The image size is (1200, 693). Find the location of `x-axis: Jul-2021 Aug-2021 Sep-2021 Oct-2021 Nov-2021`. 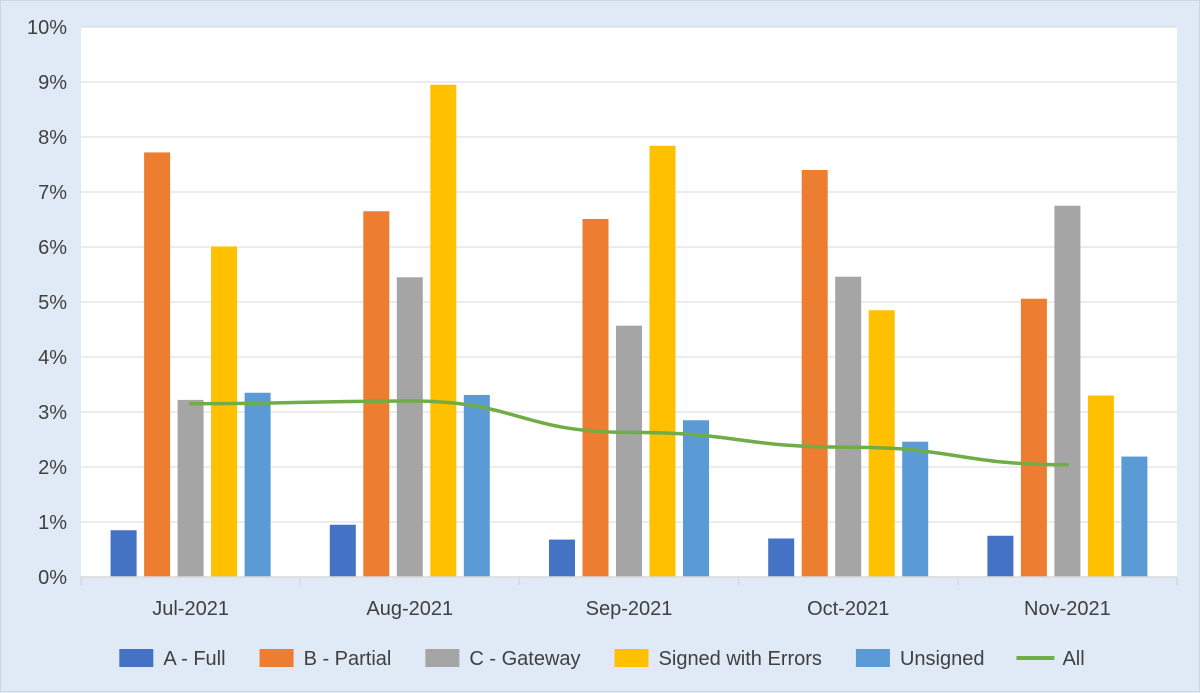

x-axis: Jul-2021 Aug-2021 Sep-2021 Oct-2021 Nov-2021 is located at coordinates (629, 598).